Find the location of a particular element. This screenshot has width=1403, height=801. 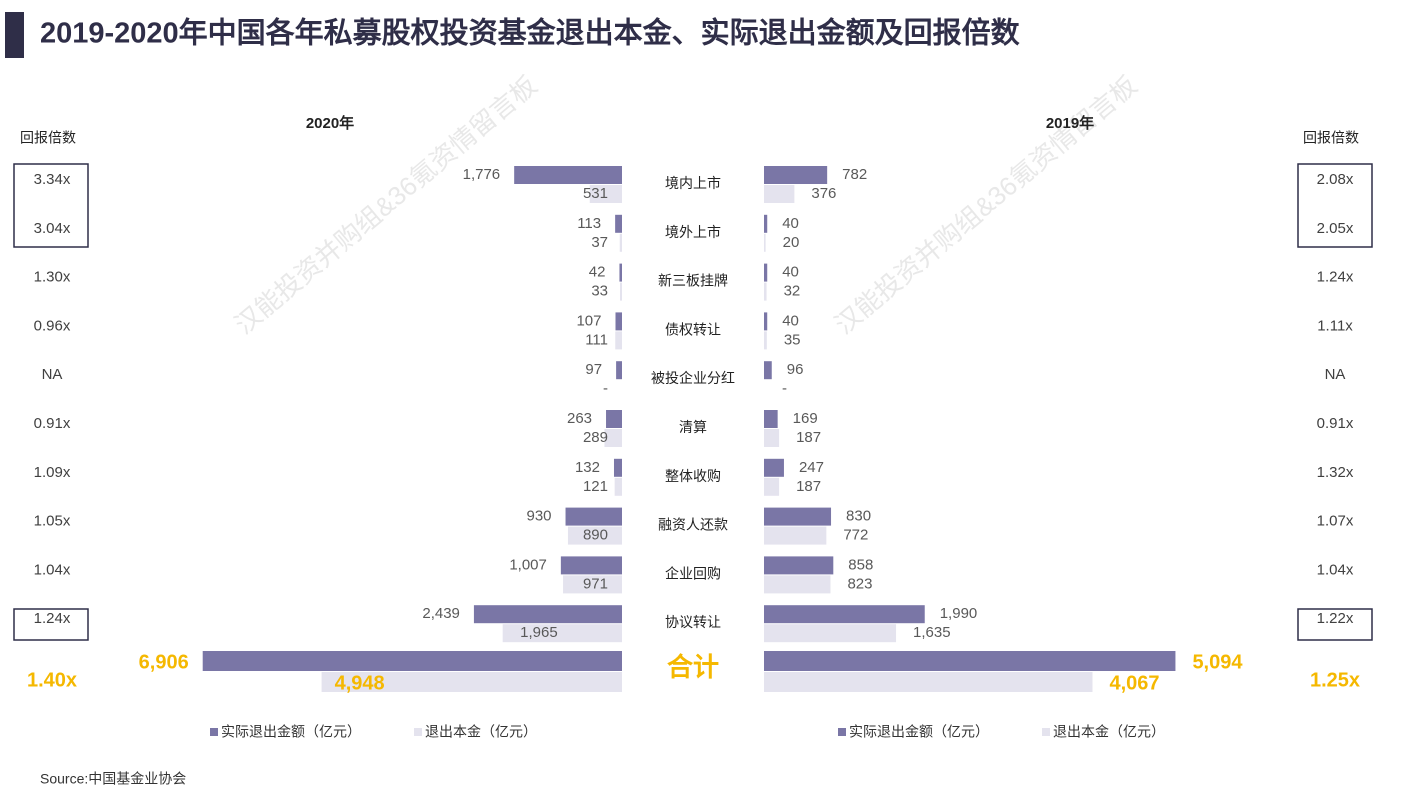

data-label: 971 is located at coordinates (595, 583).